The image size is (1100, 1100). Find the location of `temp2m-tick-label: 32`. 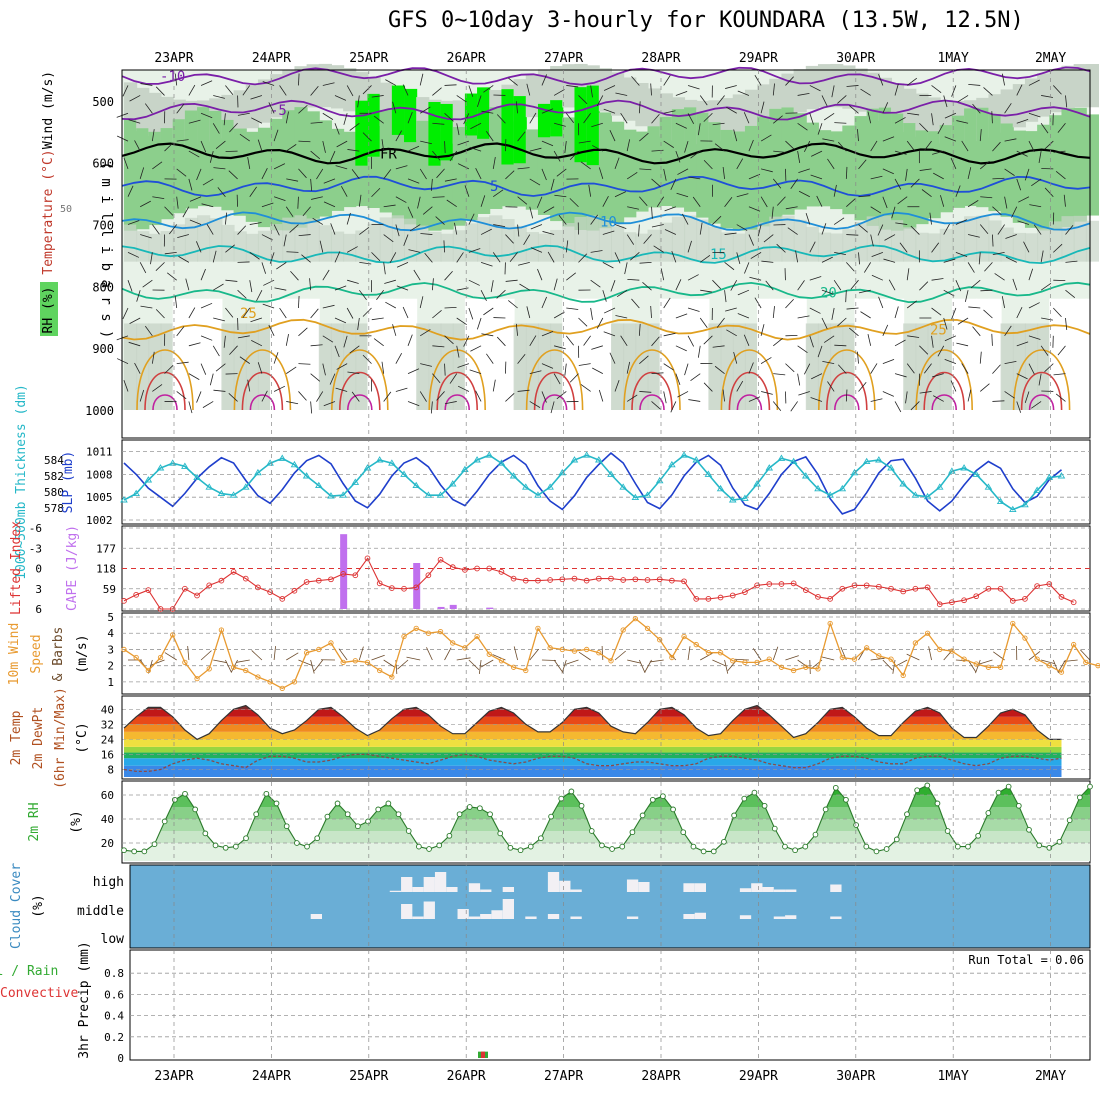

temp2m-tick-label: 32 is located at coordinates (107, 724).